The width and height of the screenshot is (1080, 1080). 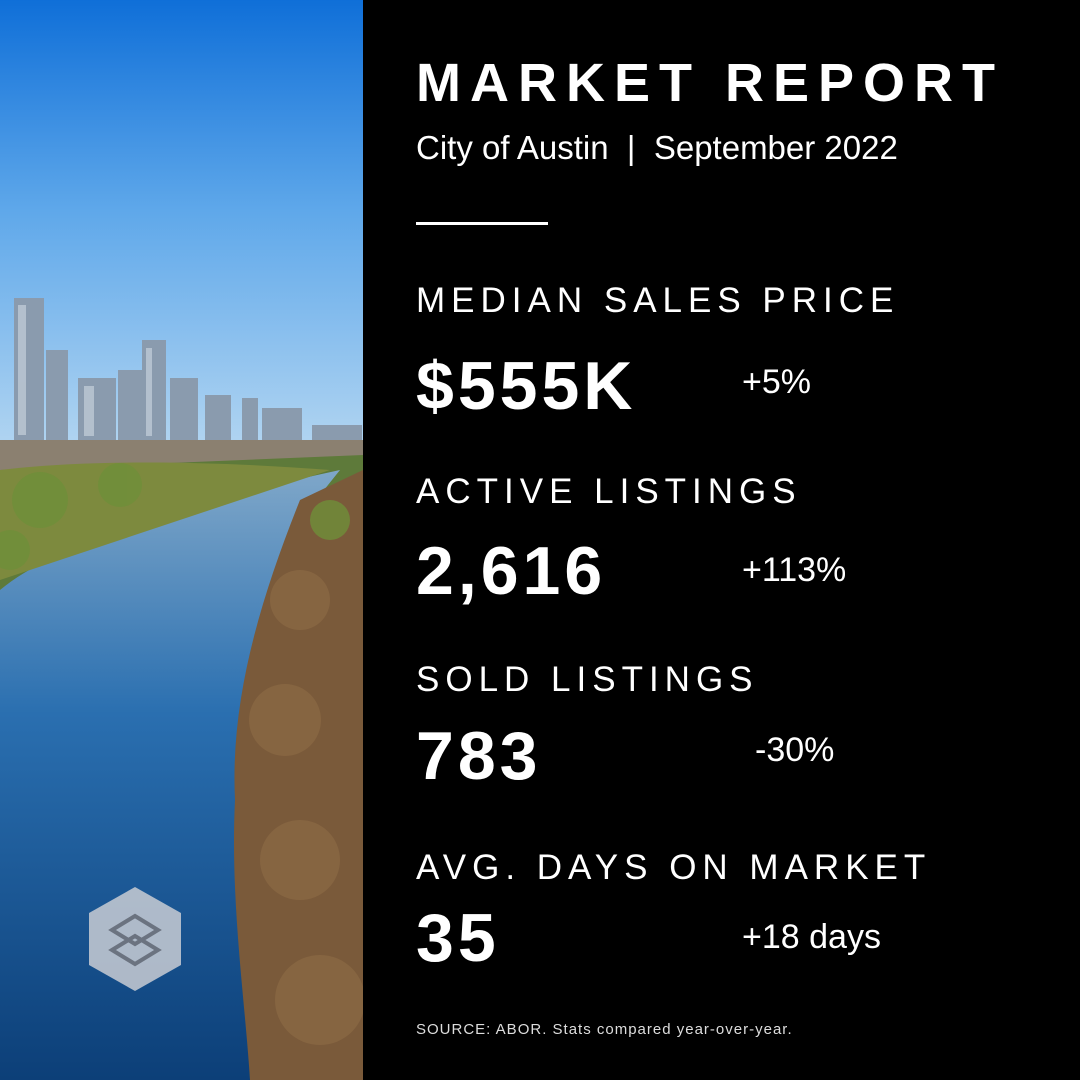 I want to click on stat-value: 35, so click(x=458, y=938).